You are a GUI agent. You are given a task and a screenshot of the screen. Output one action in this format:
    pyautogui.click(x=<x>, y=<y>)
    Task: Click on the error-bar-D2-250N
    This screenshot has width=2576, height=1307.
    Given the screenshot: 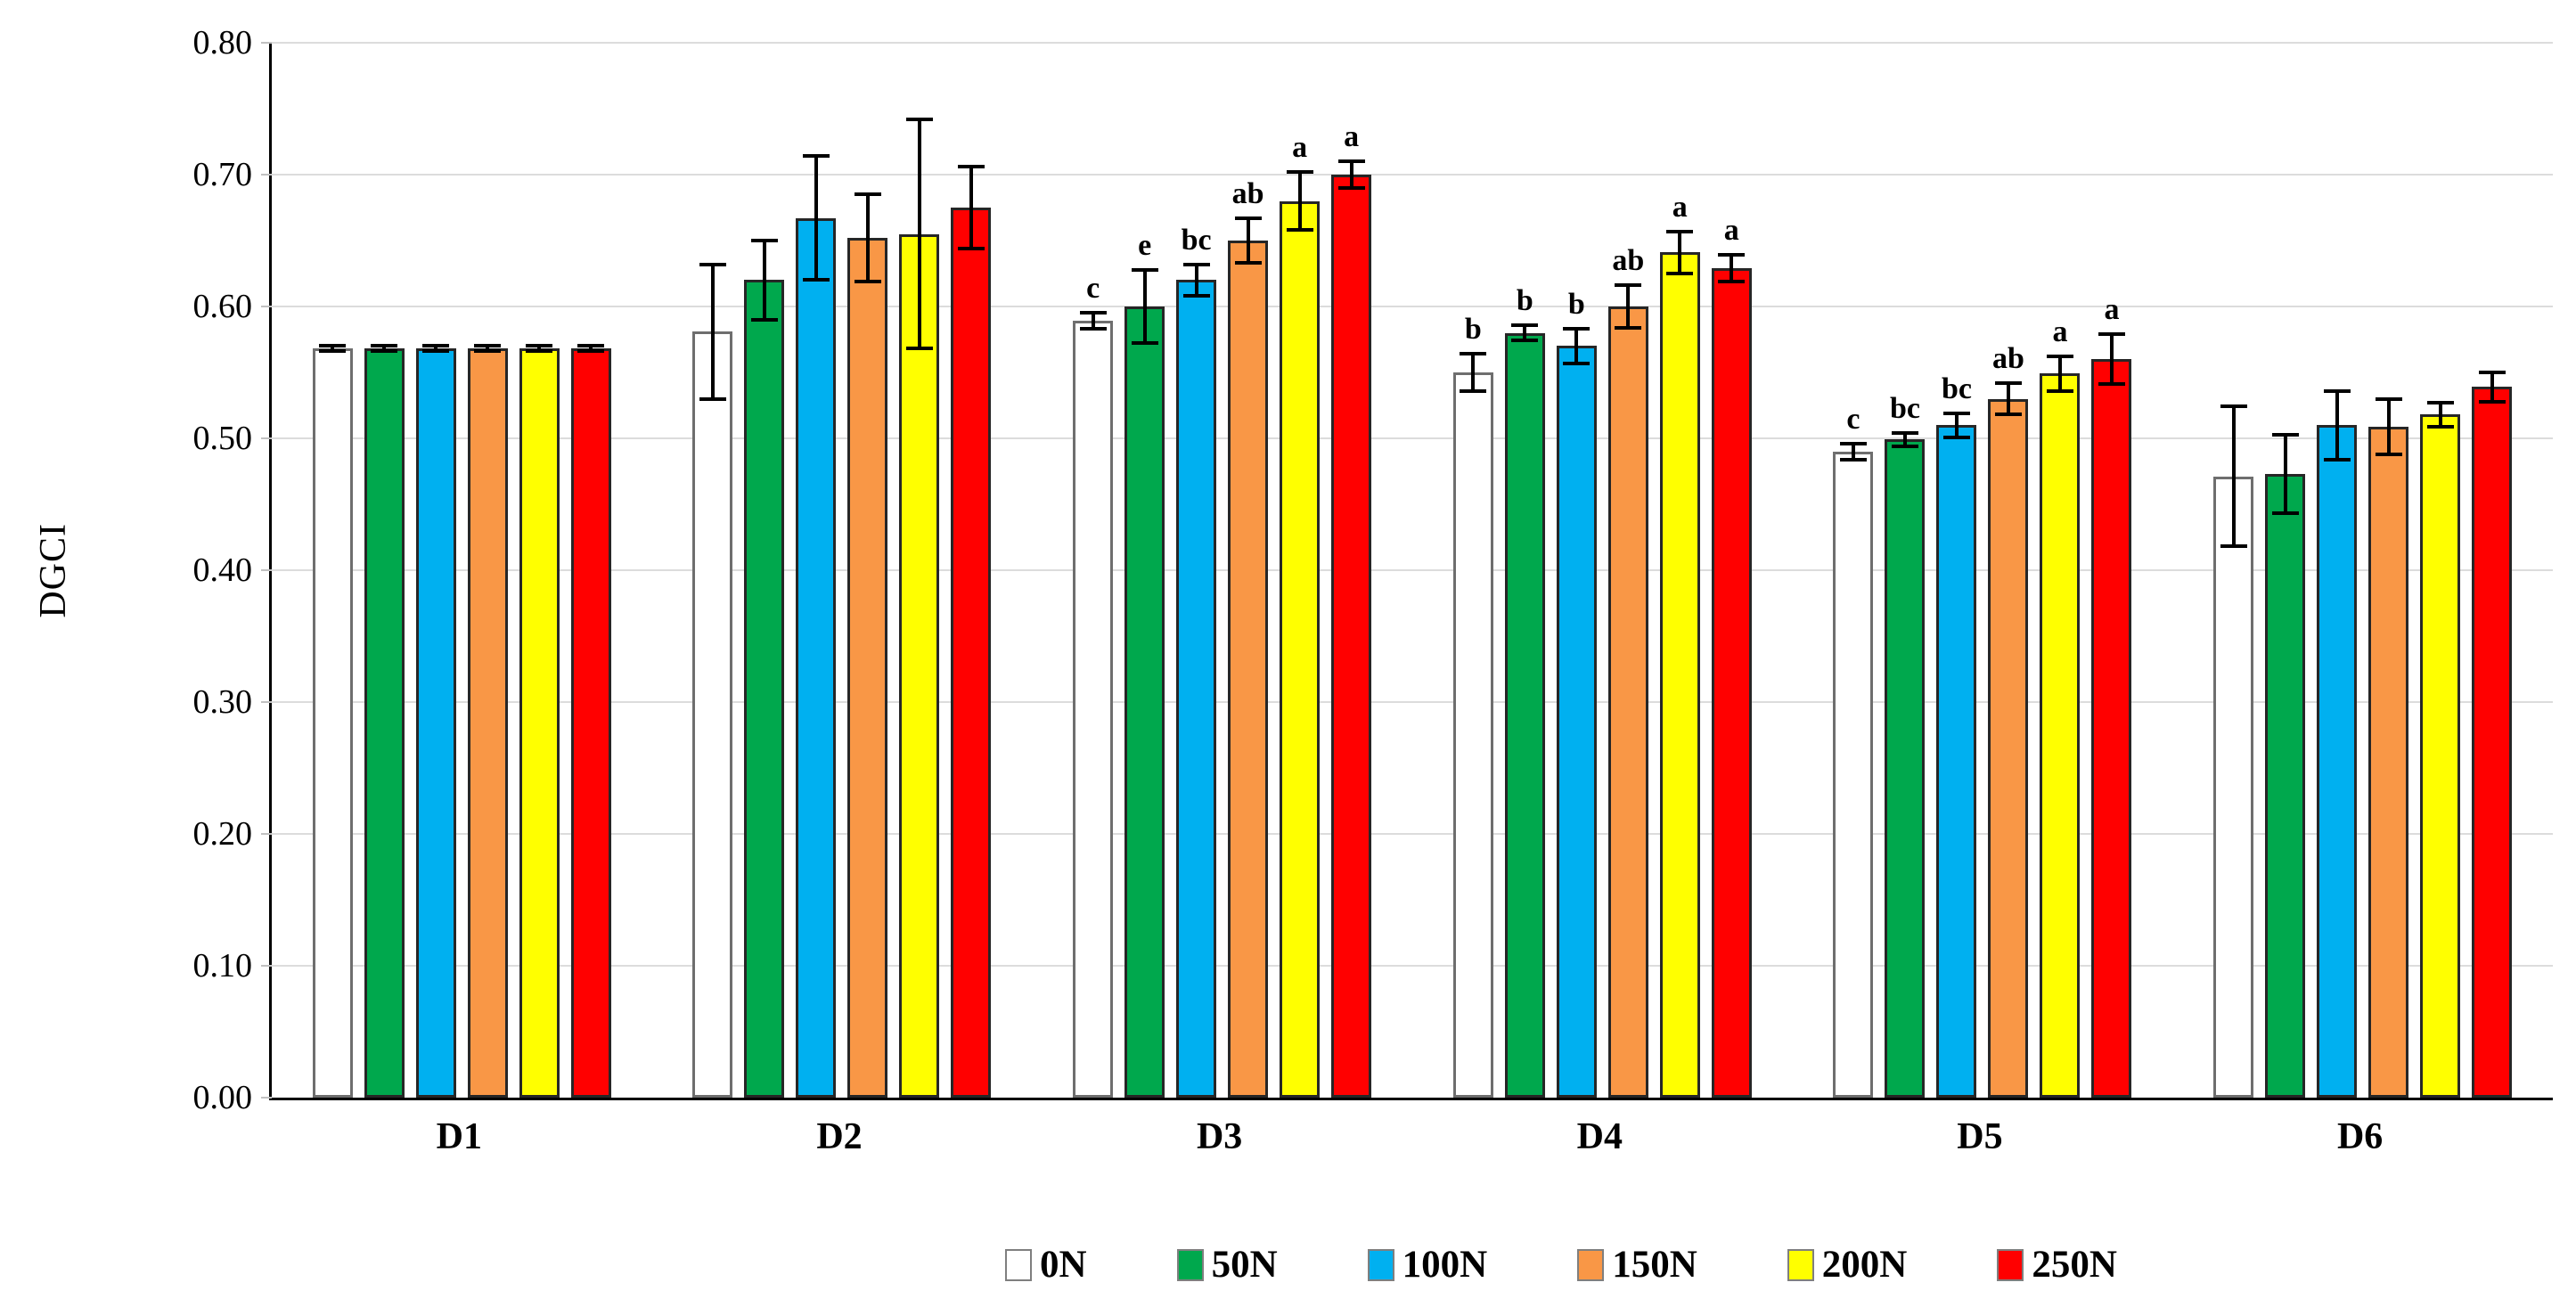 What is the action you would take?
    pyautogui.click(x=971, y=208)
    